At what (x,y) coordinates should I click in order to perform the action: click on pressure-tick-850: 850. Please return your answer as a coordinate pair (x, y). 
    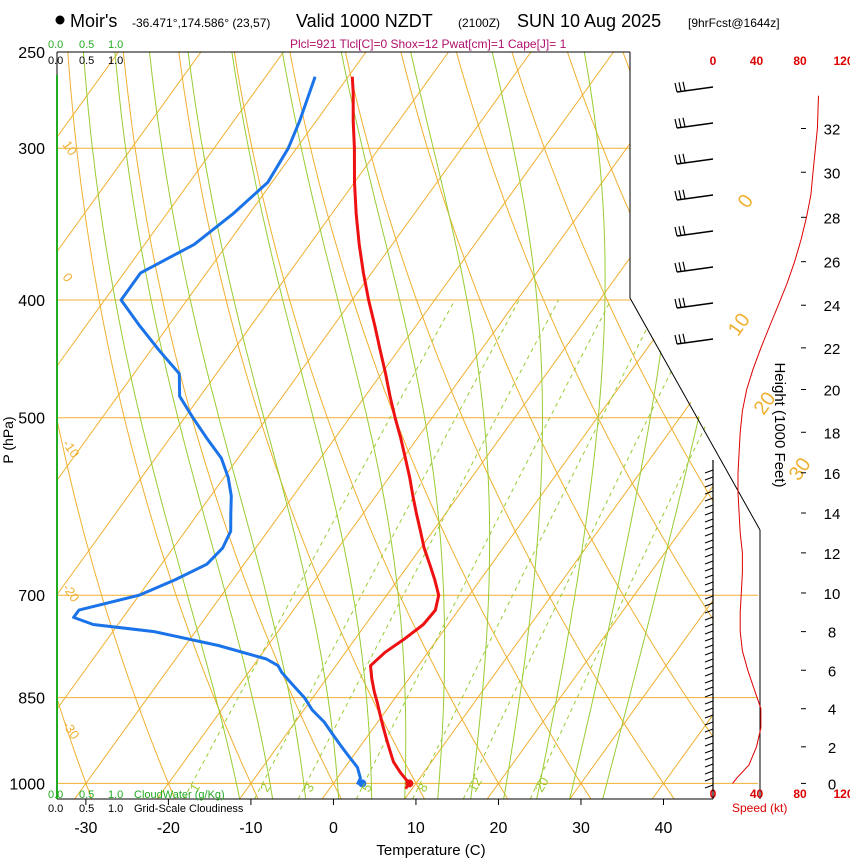
    Looking at the image, I should click on (31, 699).